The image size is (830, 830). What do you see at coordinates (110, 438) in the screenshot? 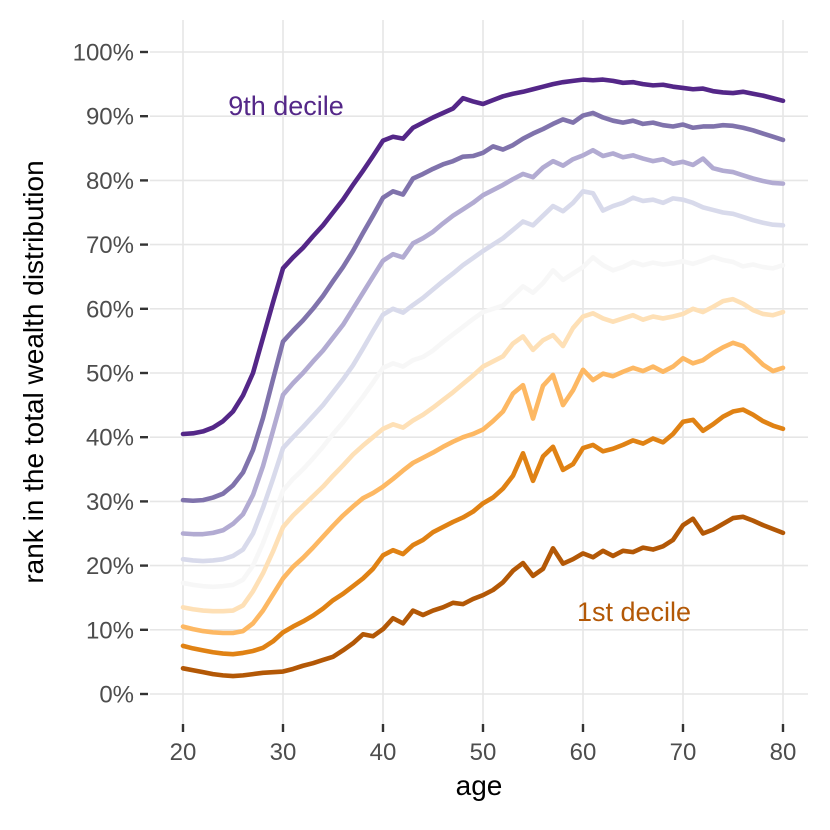
I see `y-tick-label: 40%` at bounding box center [110, 438].